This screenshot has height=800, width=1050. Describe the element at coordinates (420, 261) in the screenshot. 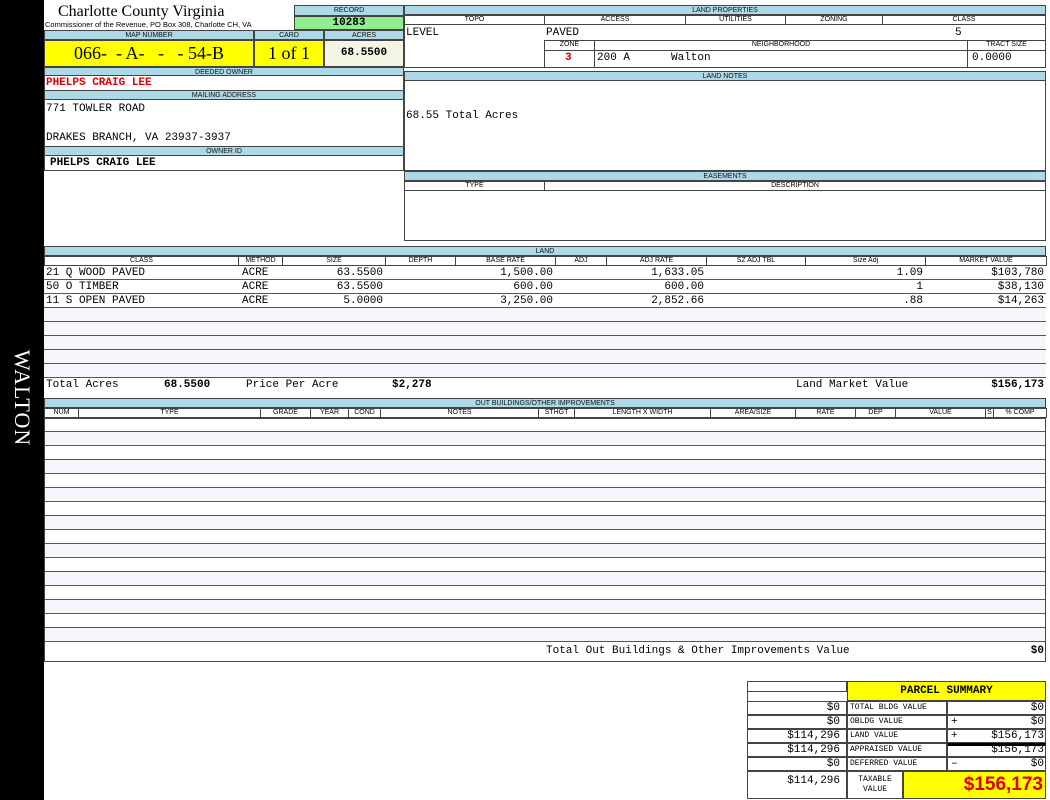

I see `land-column-header: DEPTH` at that location.